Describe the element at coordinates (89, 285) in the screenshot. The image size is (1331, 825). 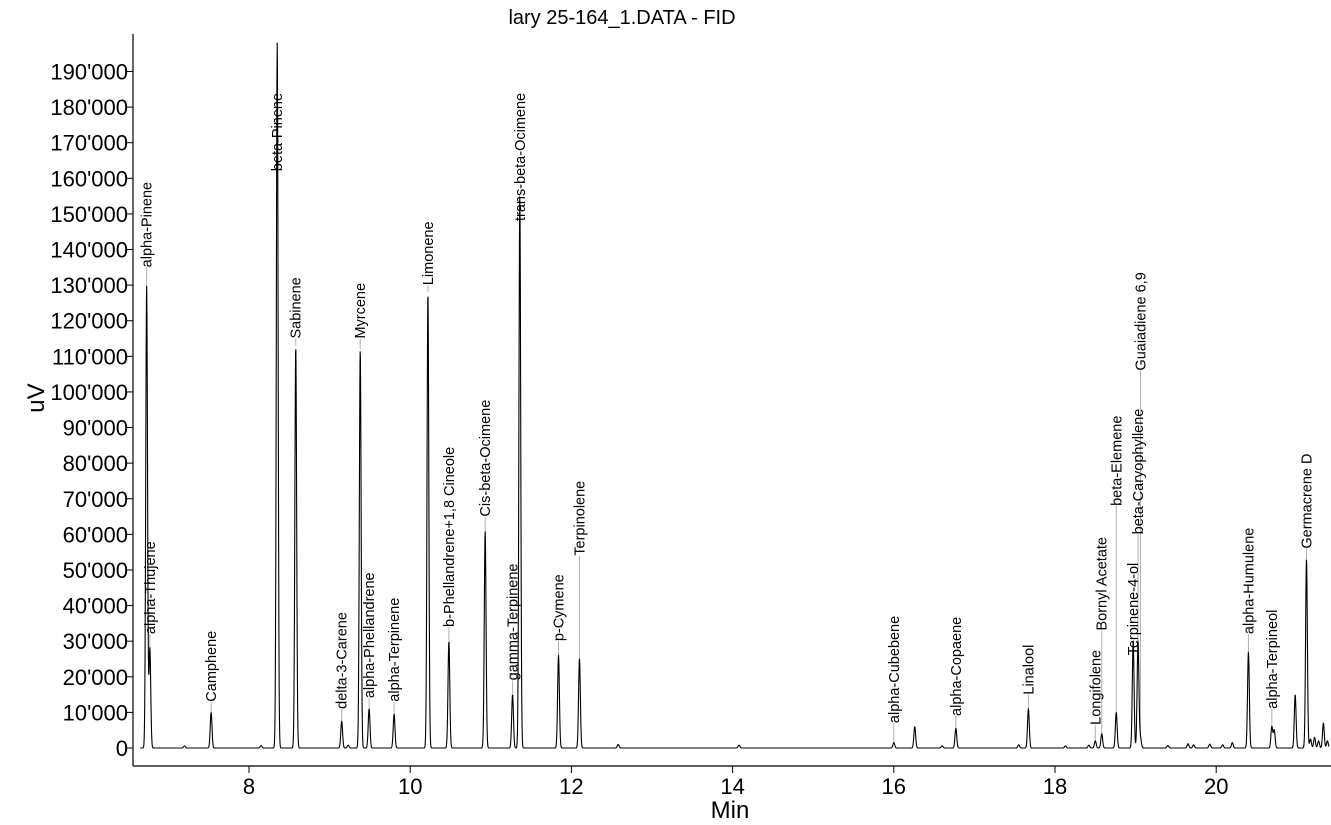
I see `y-tick-label: 130'000` at that location.